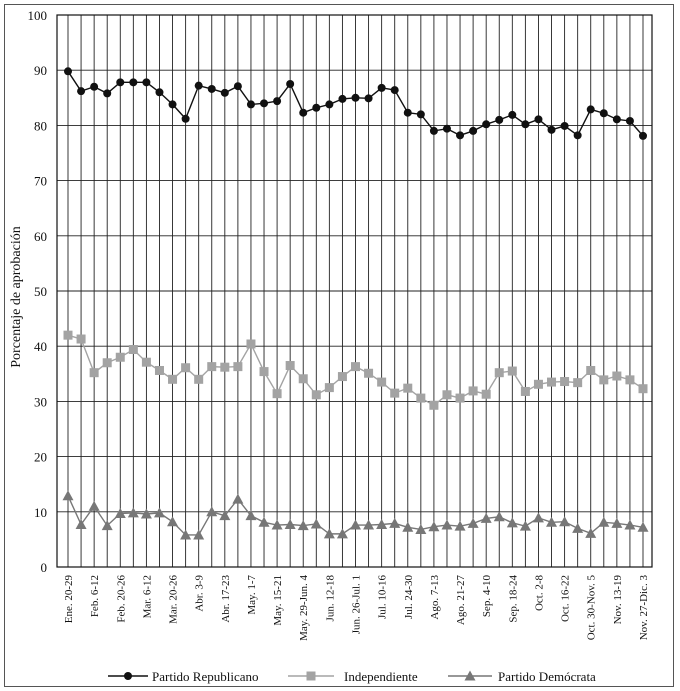  What do you see at coordinates (40, 401) in the screenshot?
I see `y-tick-label: 30` at bounding box center [40, 401].